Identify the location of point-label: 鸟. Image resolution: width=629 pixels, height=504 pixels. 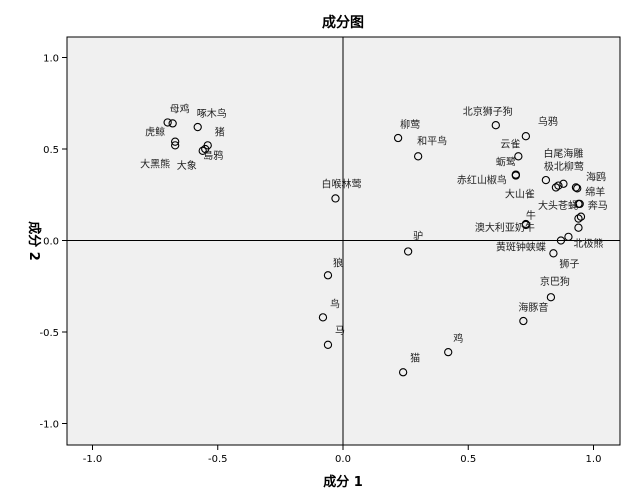
(335, 303).